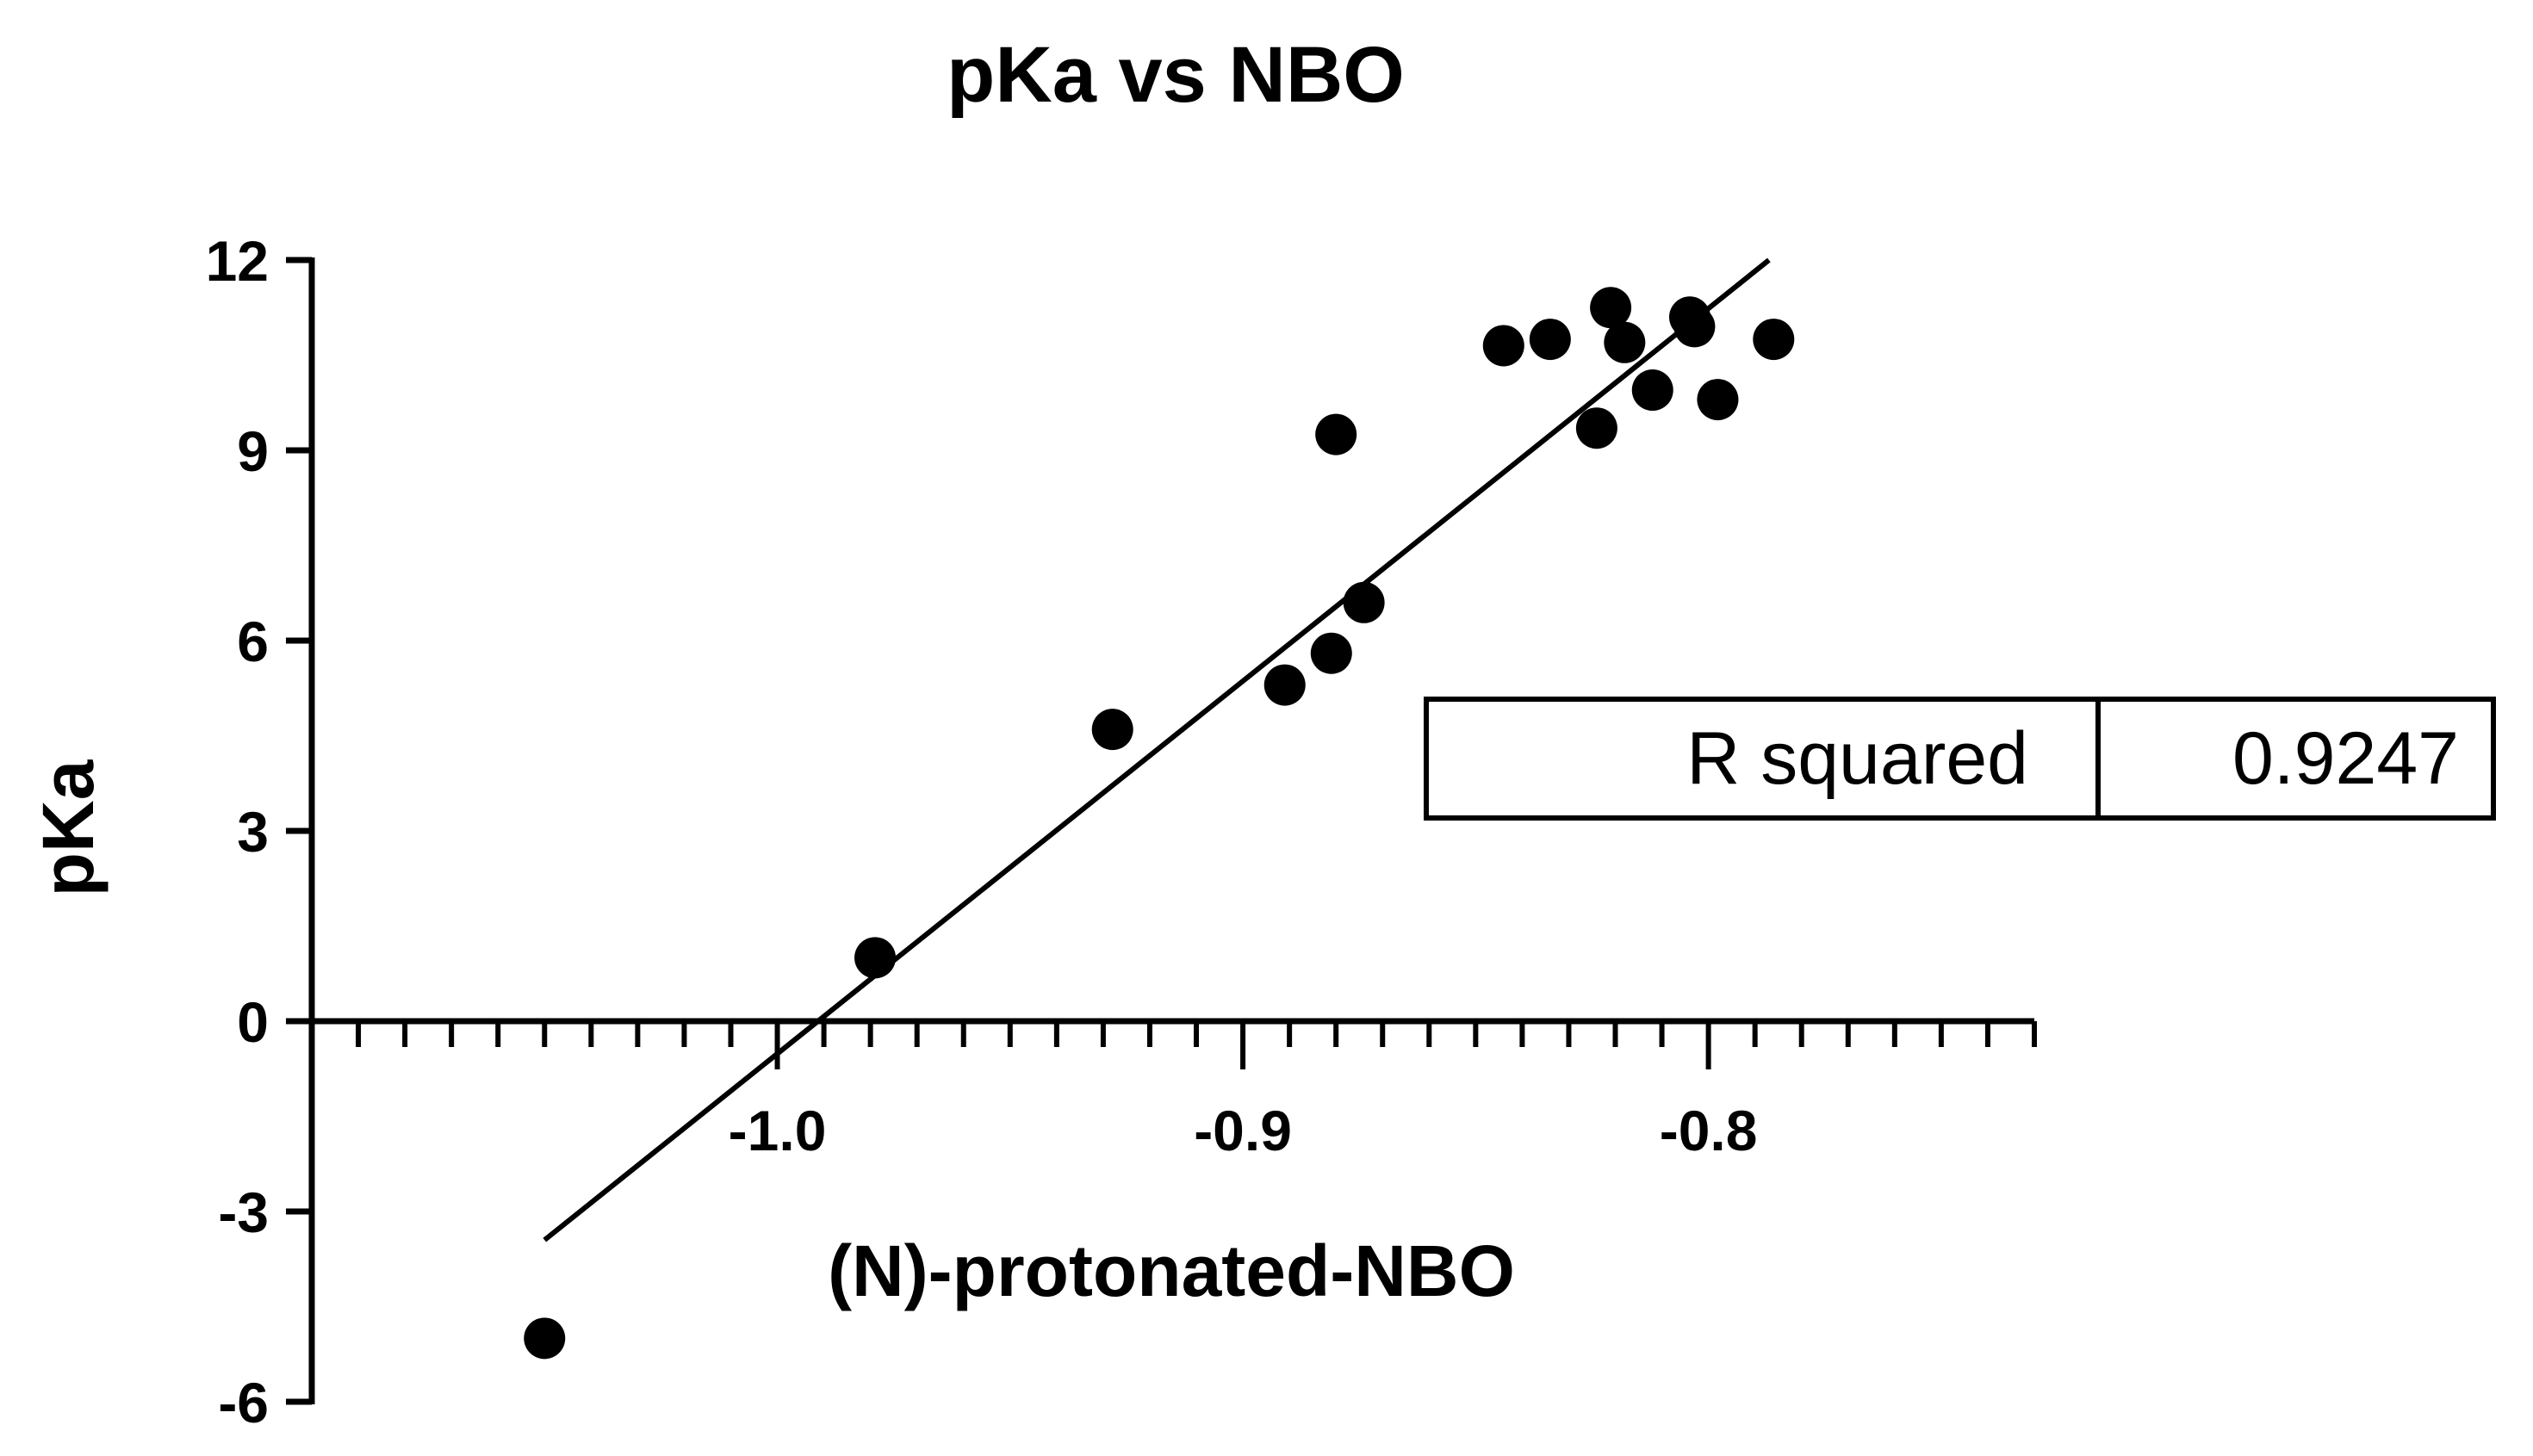  Describe the element at coordinates (1243, 1130) in the screenshot. I see `x-tick-label: -0.9` at that location.